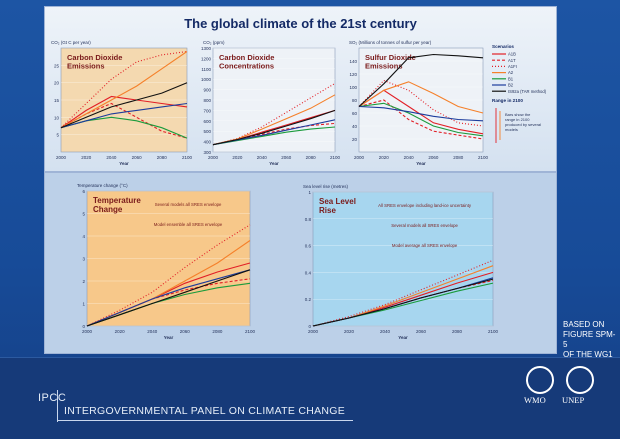 The height and width of the screenshot is (439, 620). What do you see at coordinates (512, 60) in the screenshot?
I see `legend-entry-label: A1T` at bounding box center [512, 60].